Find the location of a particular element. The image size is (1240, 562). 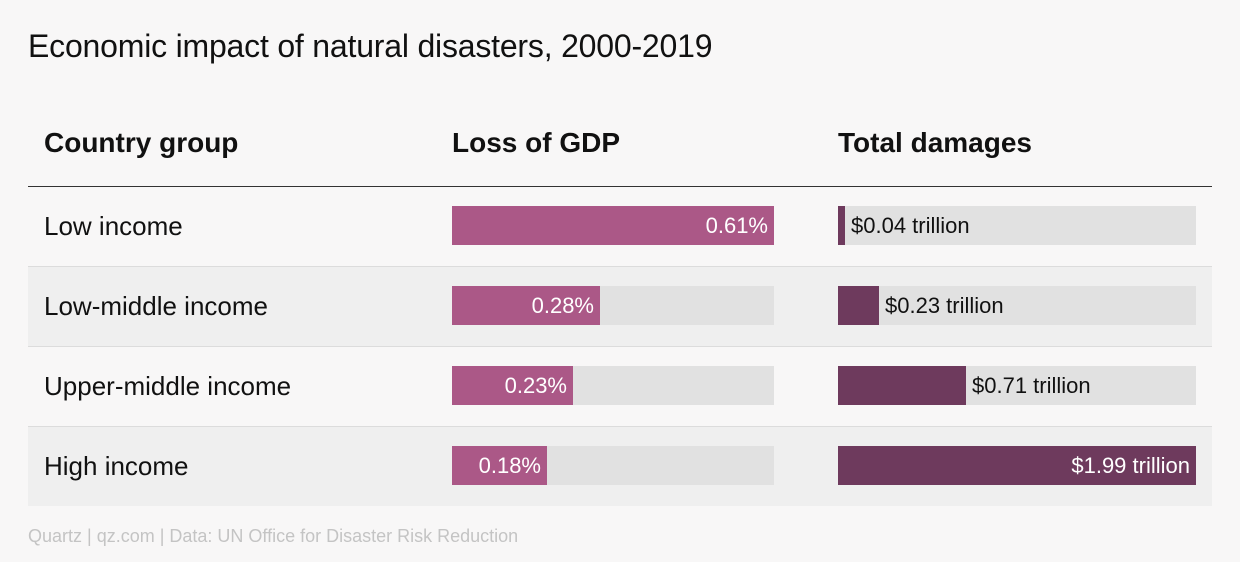

row-label: Low income is located at coordinates (113, 226).